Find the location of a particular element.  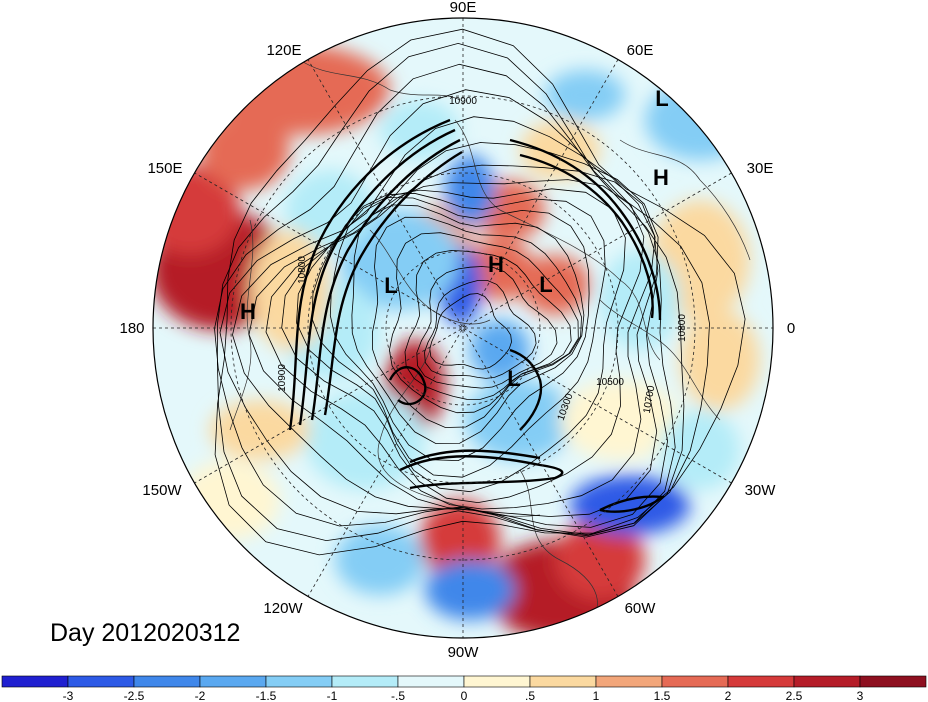

colorbar-tick-label: 3 is located at coordinates (860, 695).